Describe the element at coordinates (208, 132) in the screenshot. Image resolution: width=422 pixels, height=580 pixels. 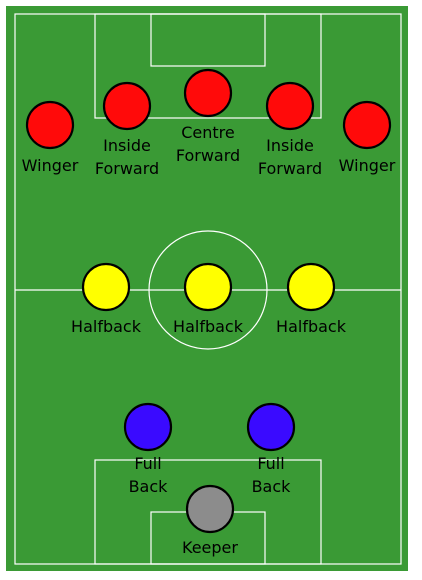
I see `player-label-line: Centre` at that location.